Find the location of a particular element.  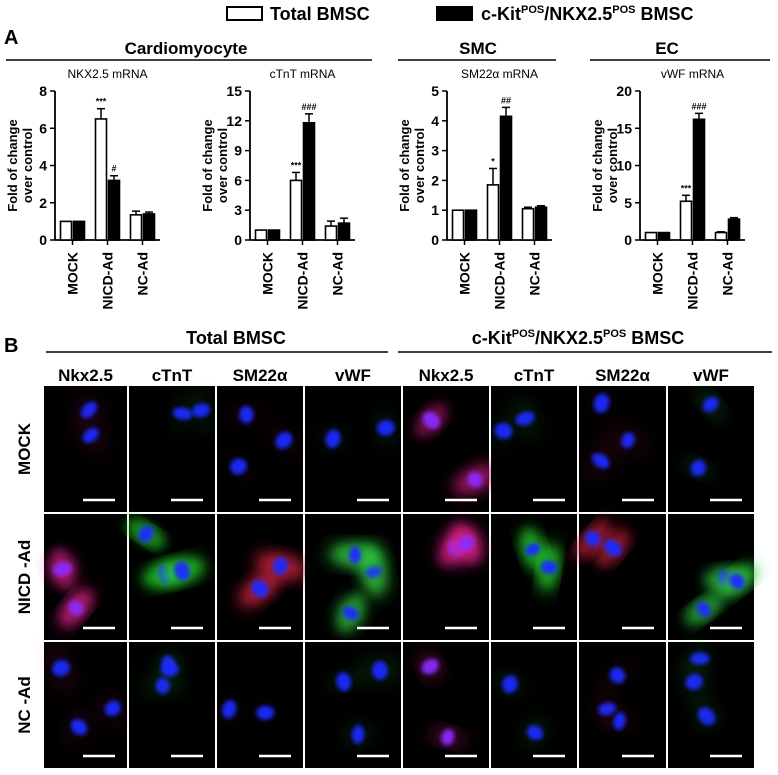

column-label: Nkx2.5 is located at coordinates (85, 375).